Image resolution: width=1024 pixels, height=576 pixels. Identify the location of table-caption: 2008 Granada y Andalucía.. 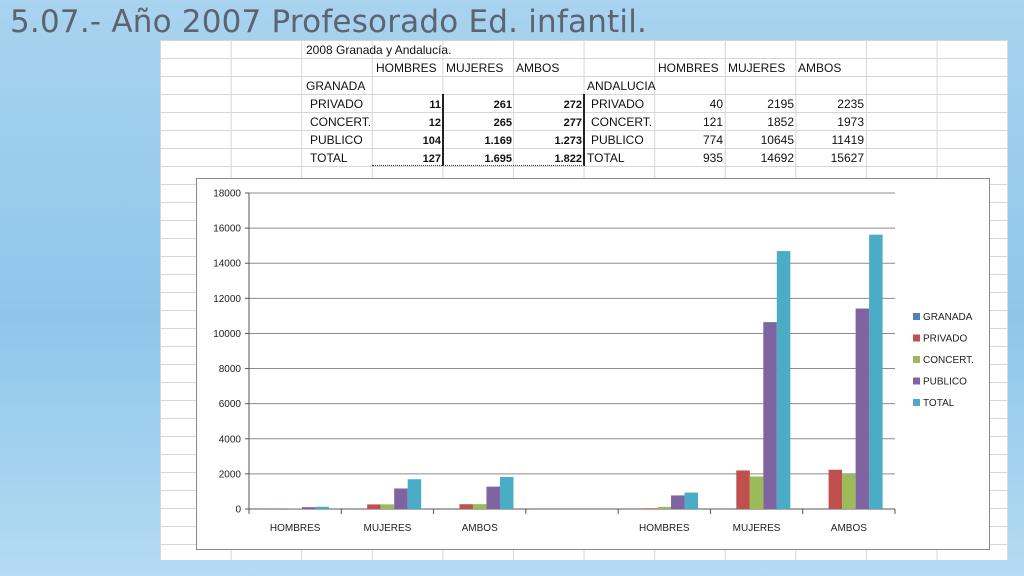
(379, 50).